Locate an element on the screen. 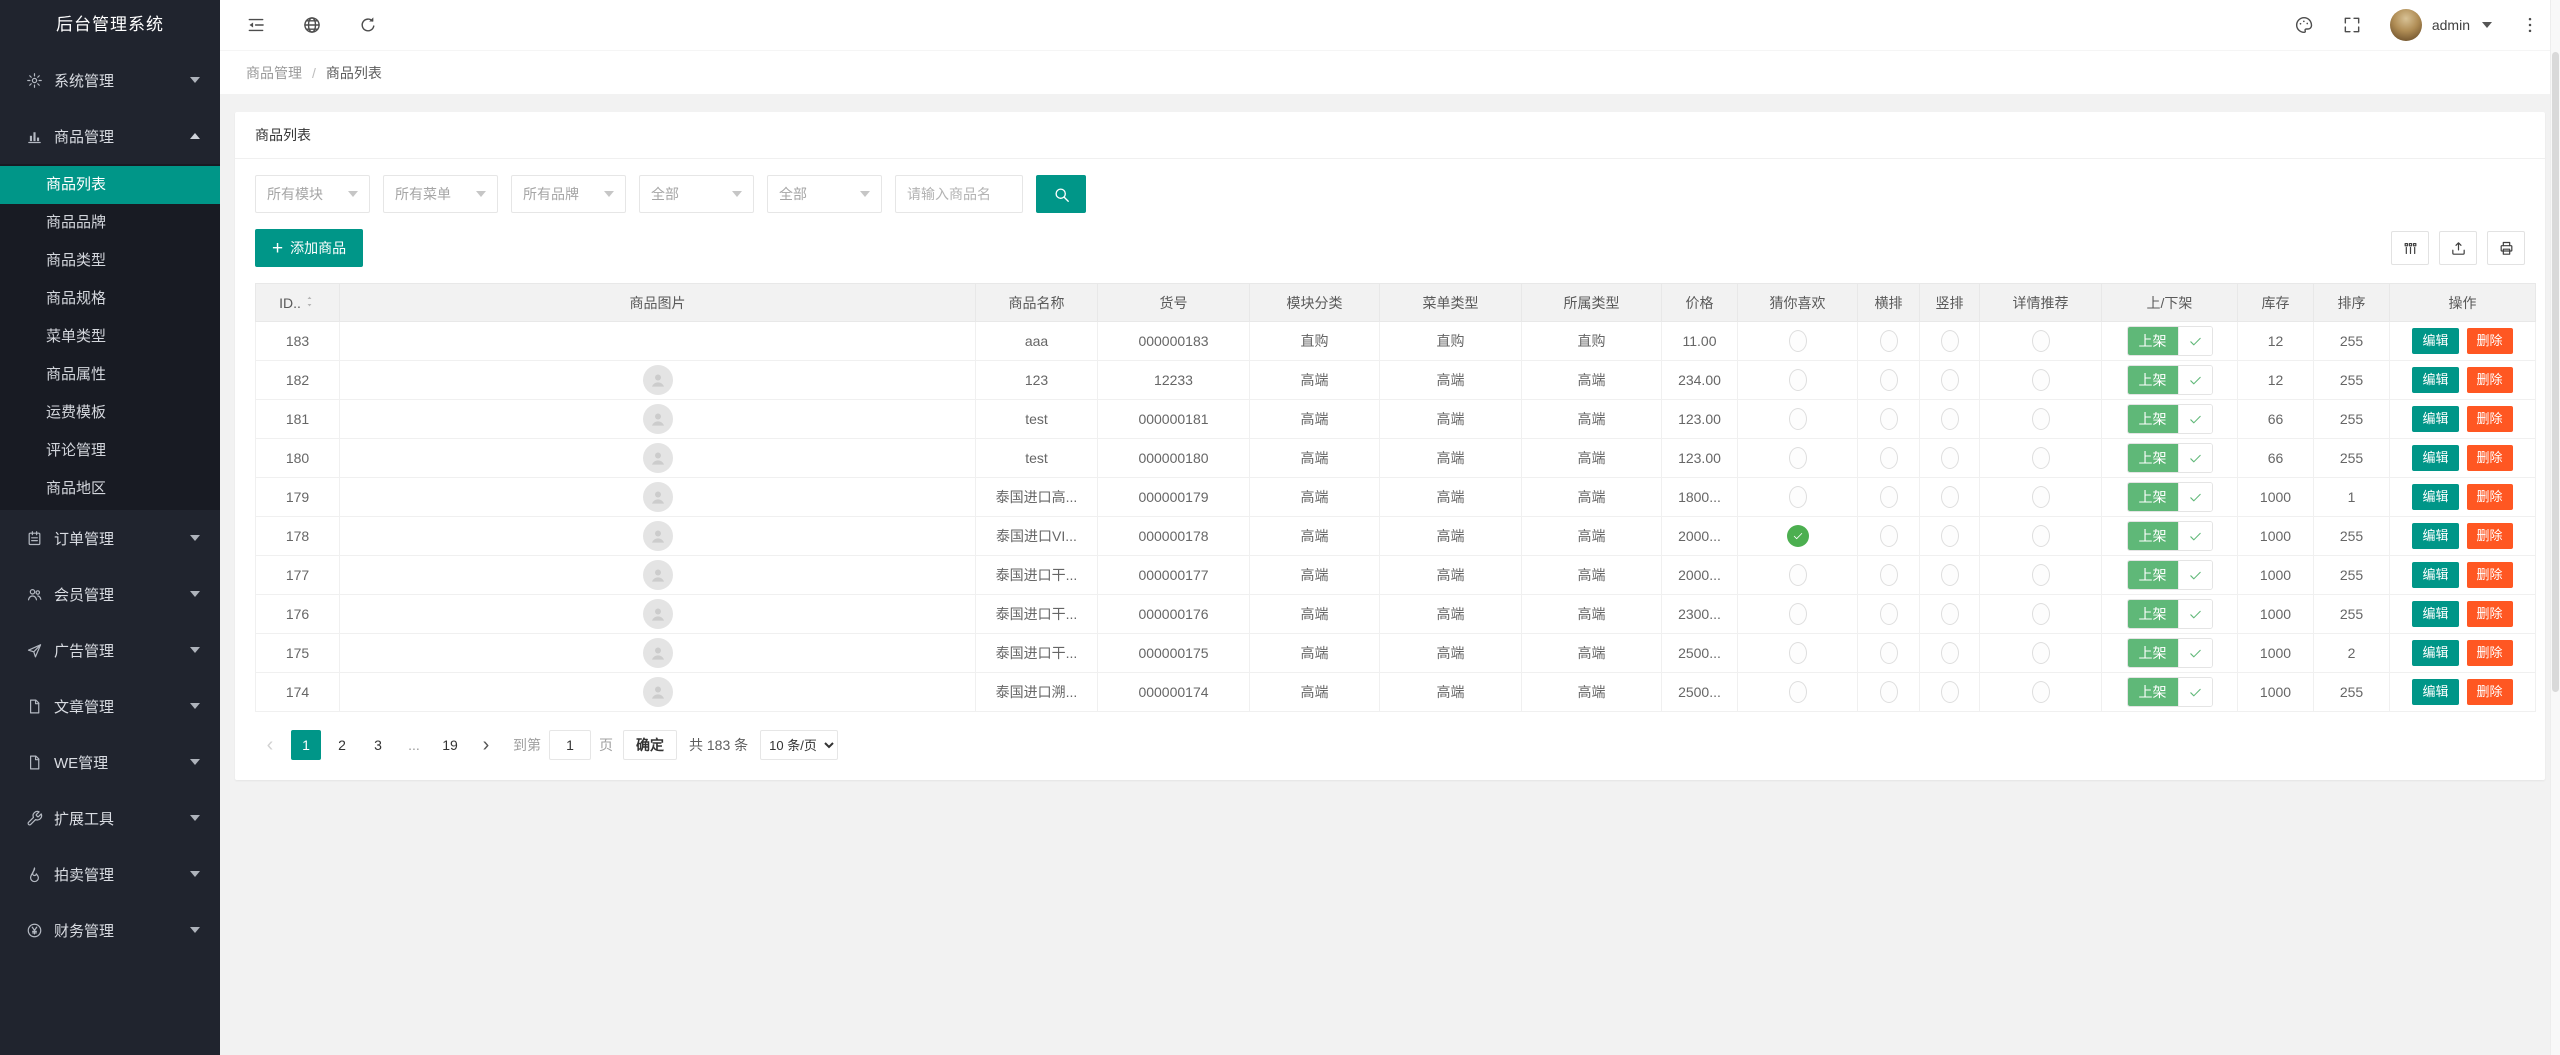  sidebar-subitem: 商品品牌 is located at coordinates (76, 222).